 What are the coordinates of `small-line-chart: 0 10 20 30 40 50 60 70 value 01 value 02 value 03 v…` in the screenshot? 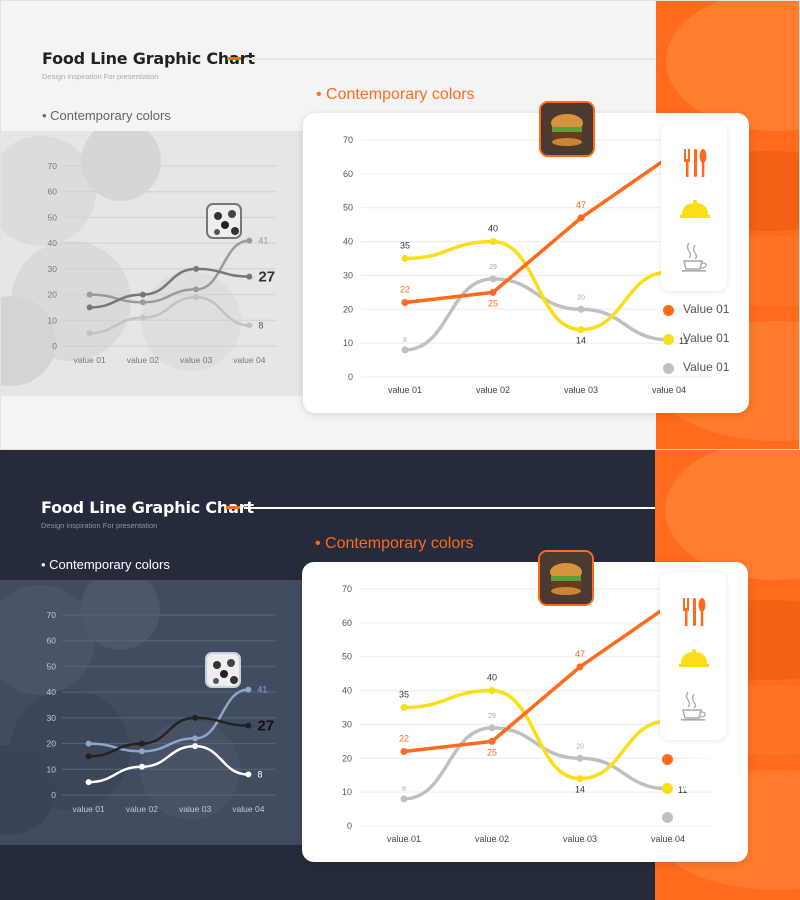 It's located at (162, 263).